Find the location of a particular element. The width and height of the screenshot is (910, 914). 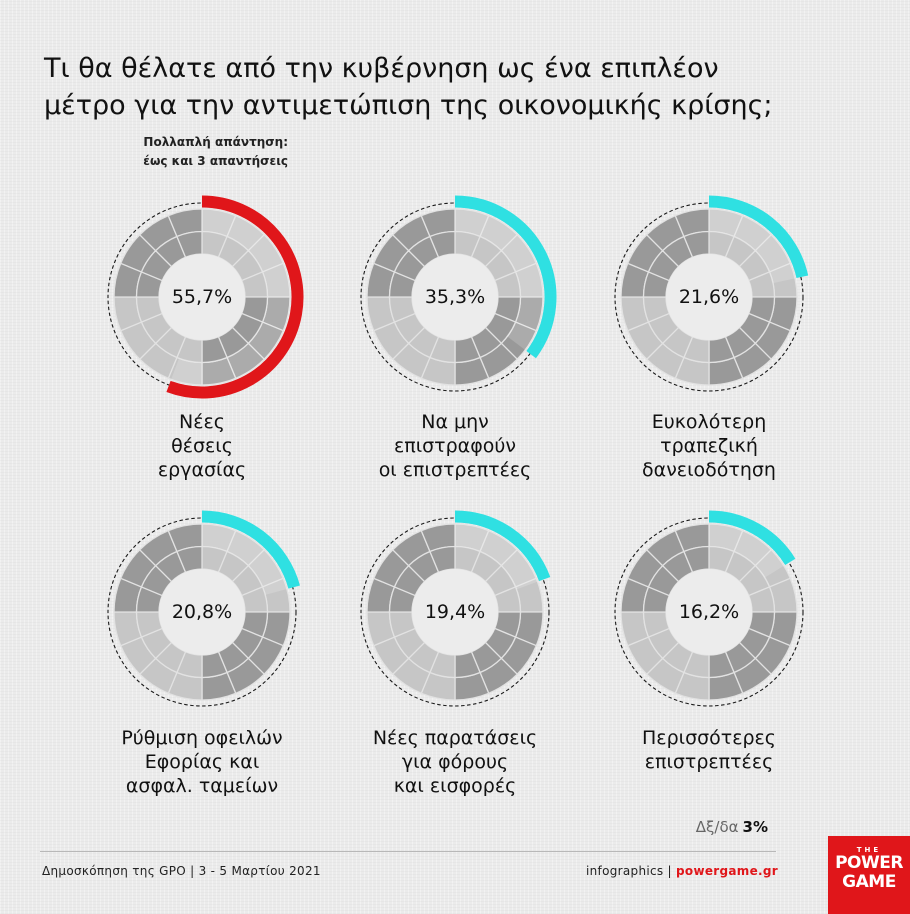

donut-chart: 19,4% is located at coordinates (455, 612).